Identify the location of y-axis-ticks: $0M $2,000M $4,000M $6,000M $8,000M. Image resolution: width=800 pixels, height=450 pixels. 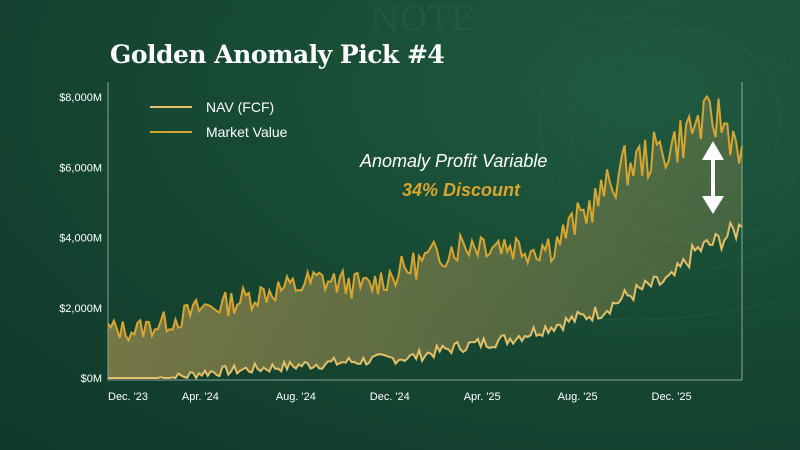
(80, 238).